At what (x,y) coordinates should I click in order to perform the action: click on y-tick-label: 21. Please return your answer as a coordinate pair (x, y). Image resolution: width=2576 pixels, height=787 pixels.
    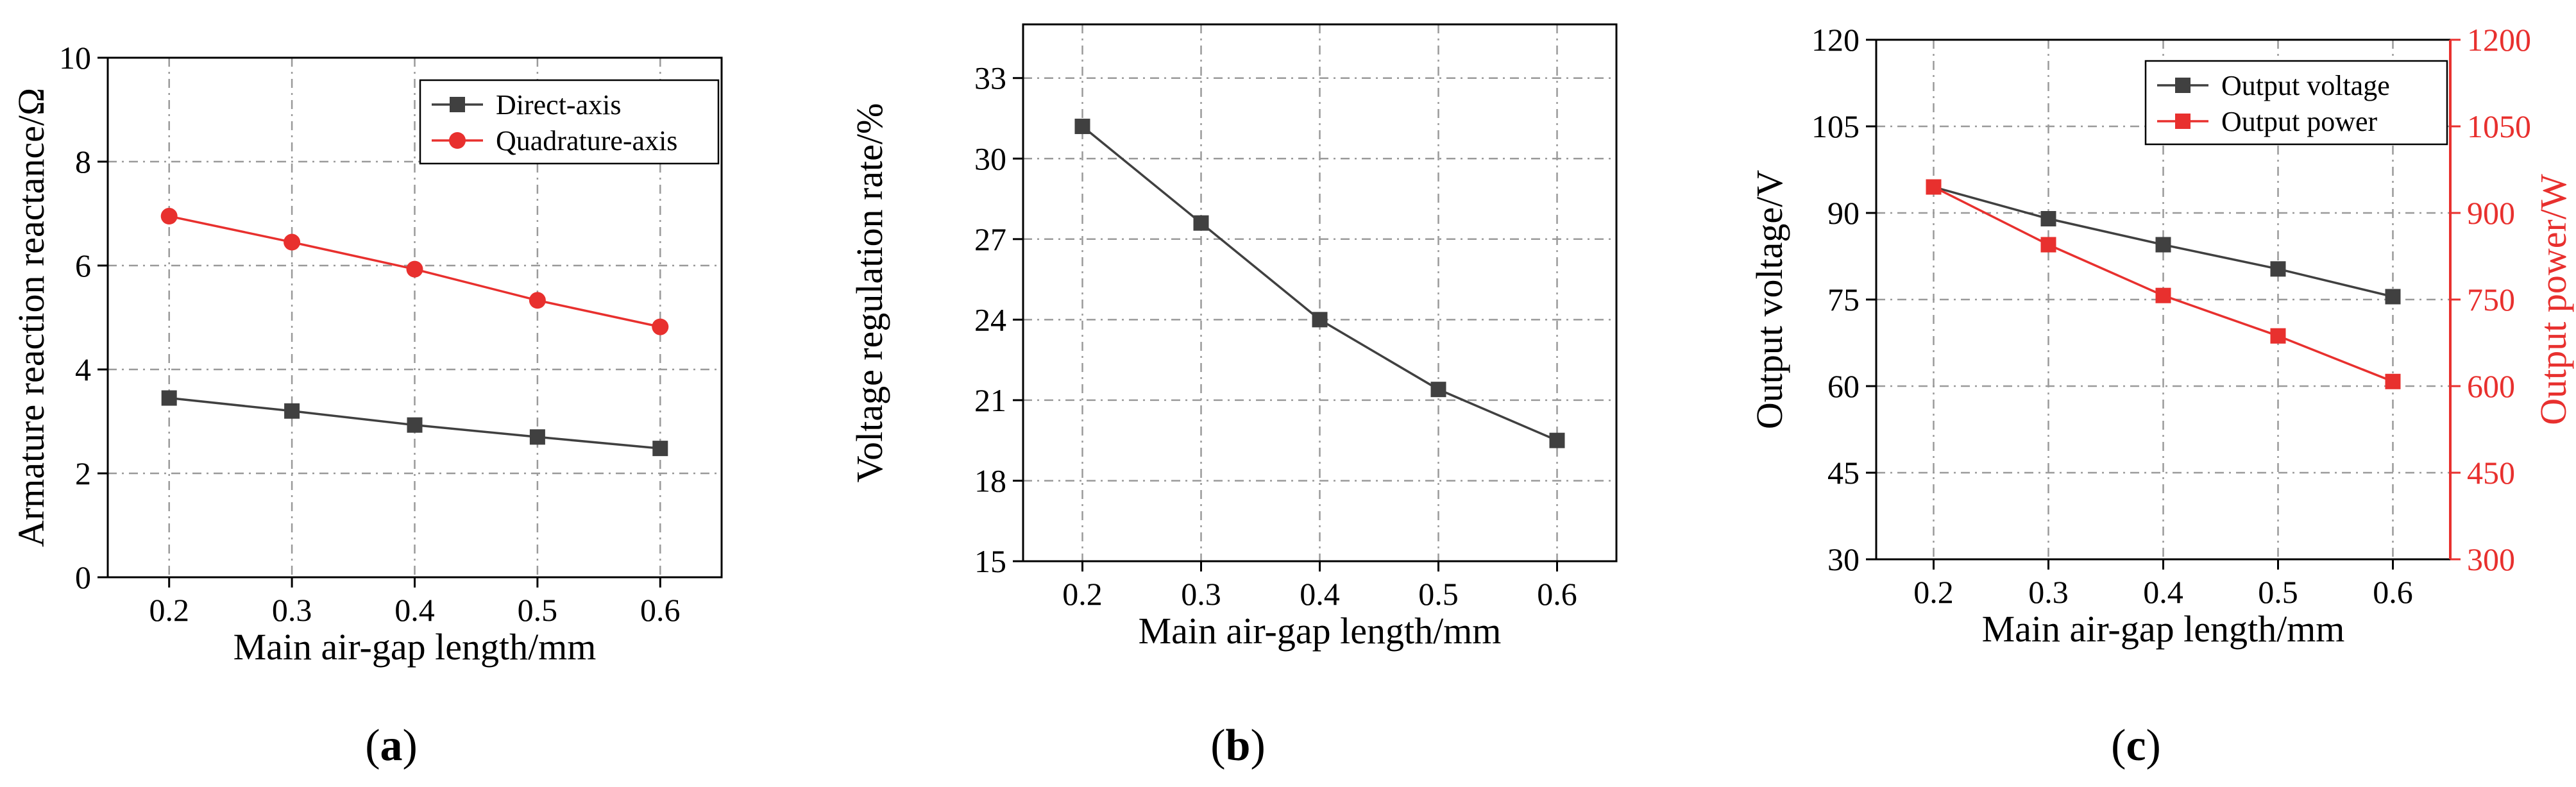
    Looking at the image, I should click on (990, 400).